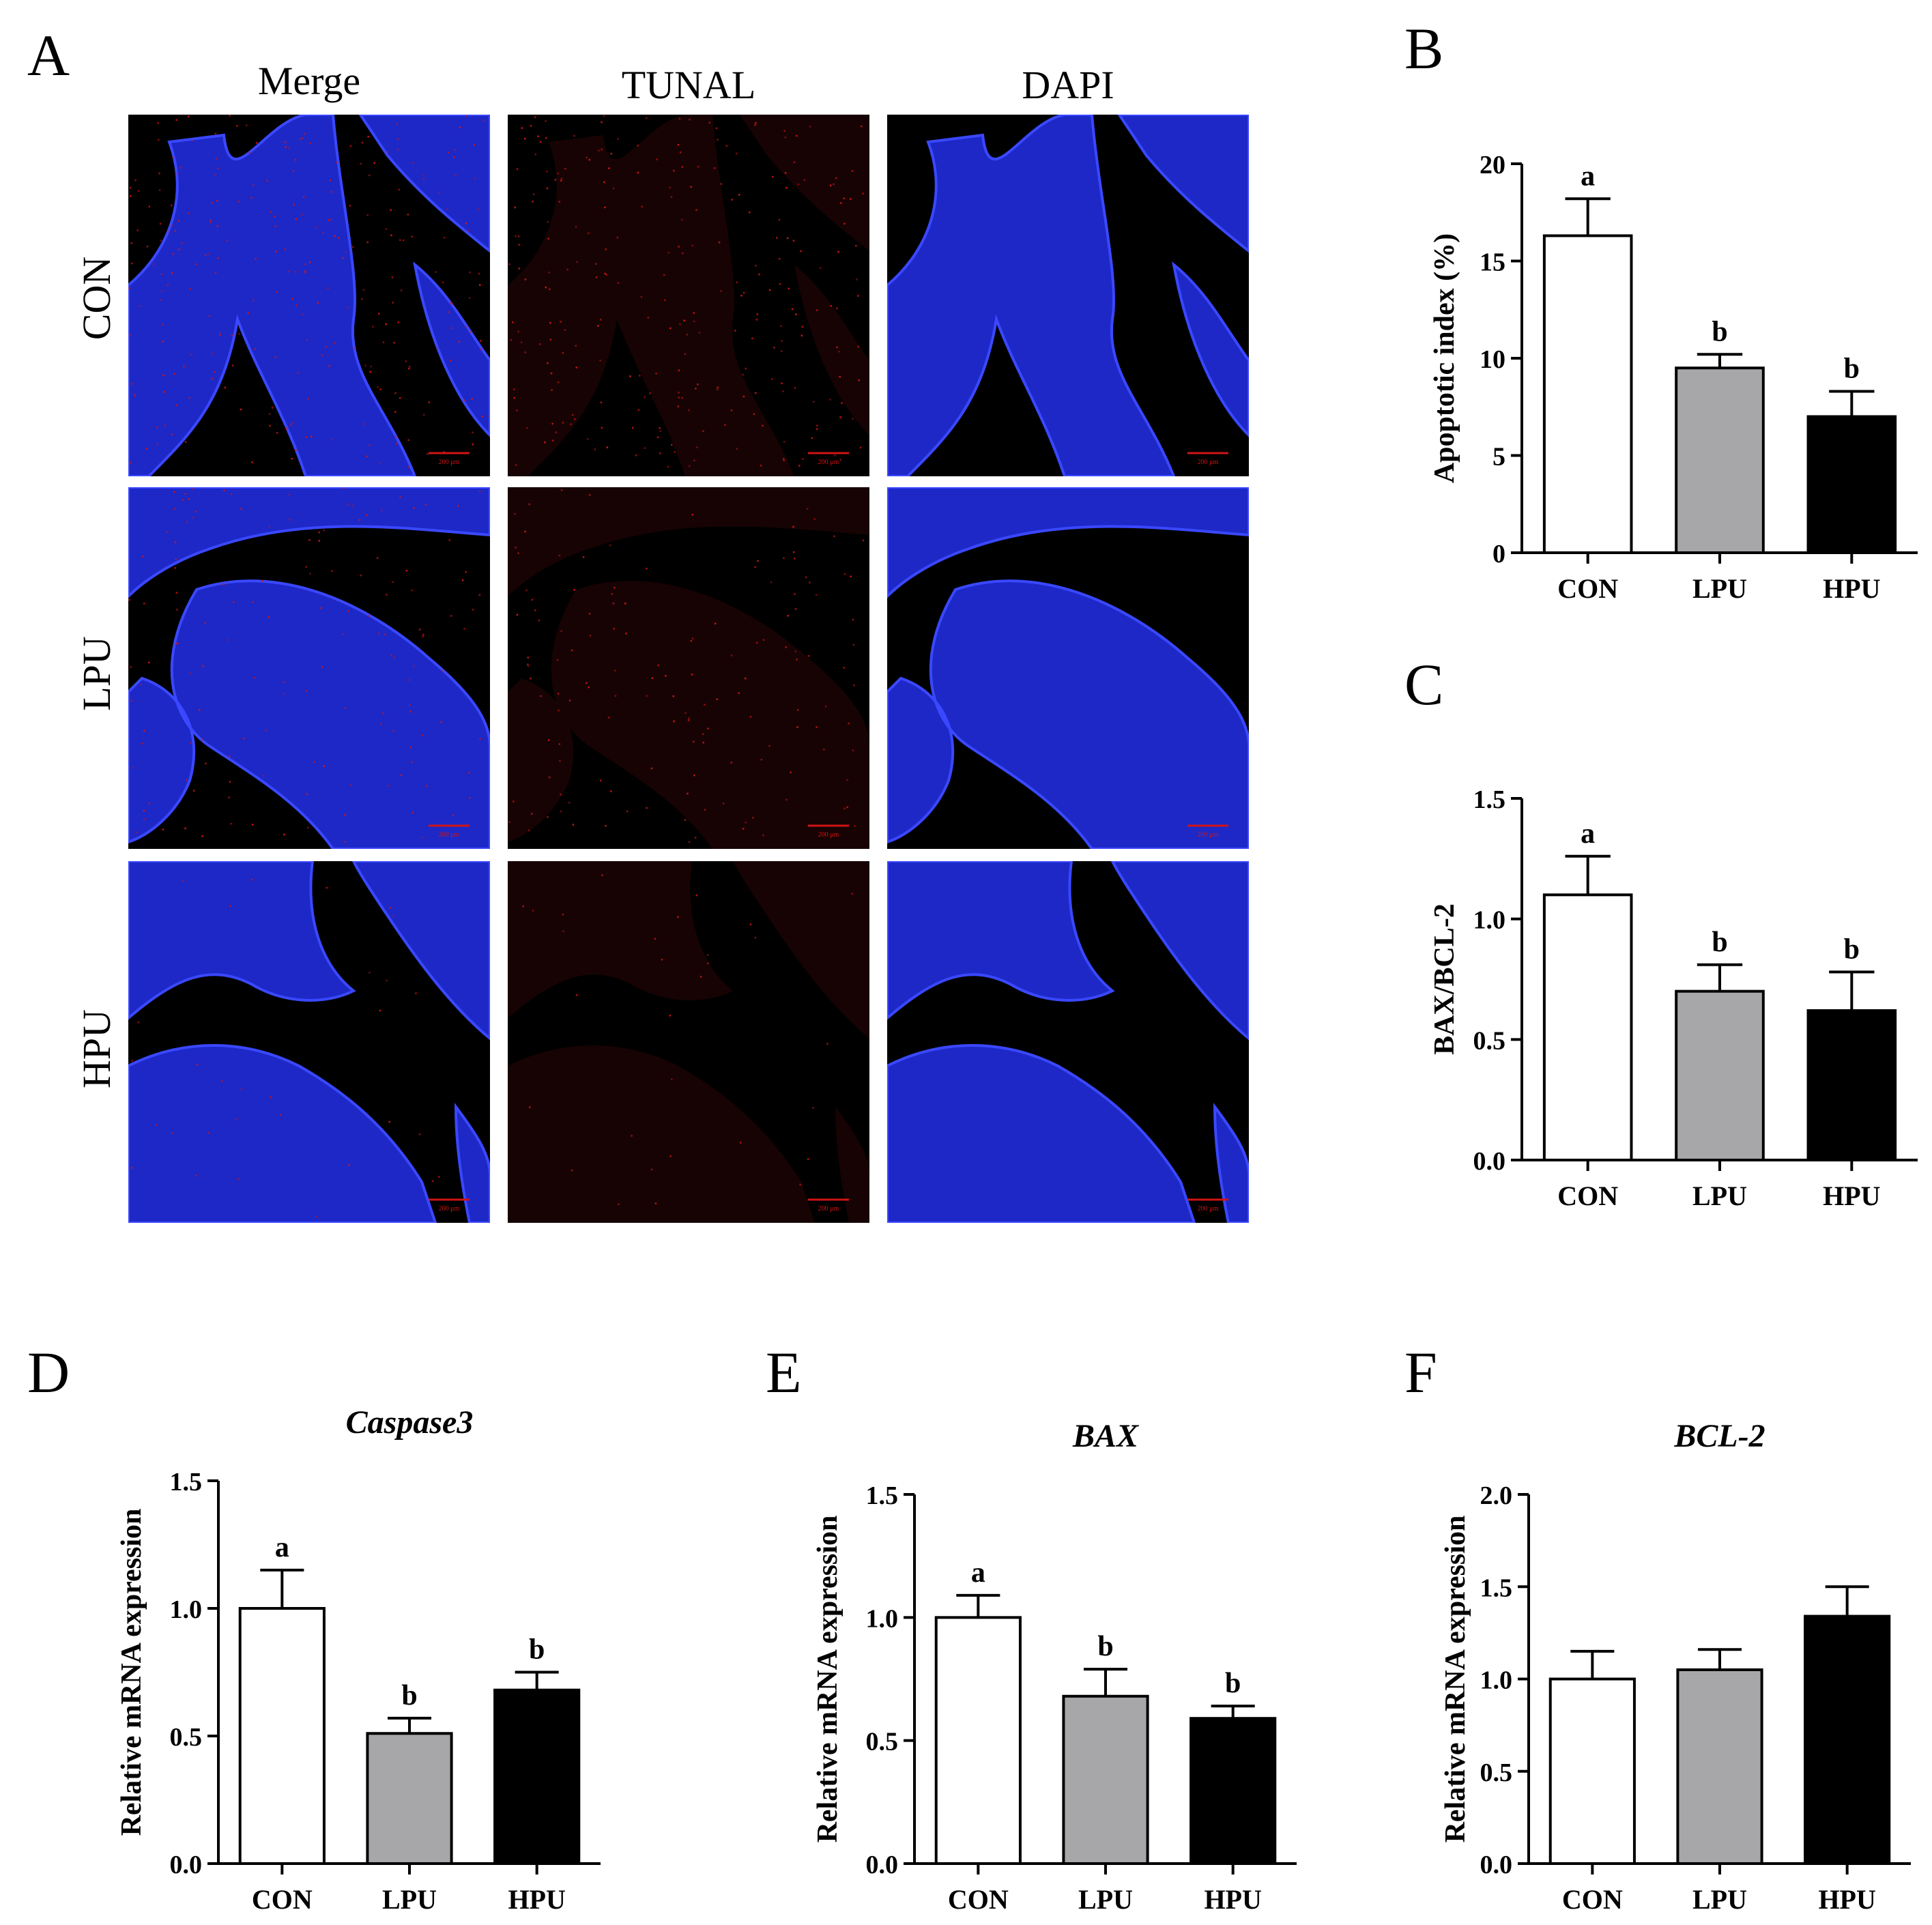 This screenshot has width=1932, height=1925. I want to click on panel-letter-b: B, so click(1424, 48).